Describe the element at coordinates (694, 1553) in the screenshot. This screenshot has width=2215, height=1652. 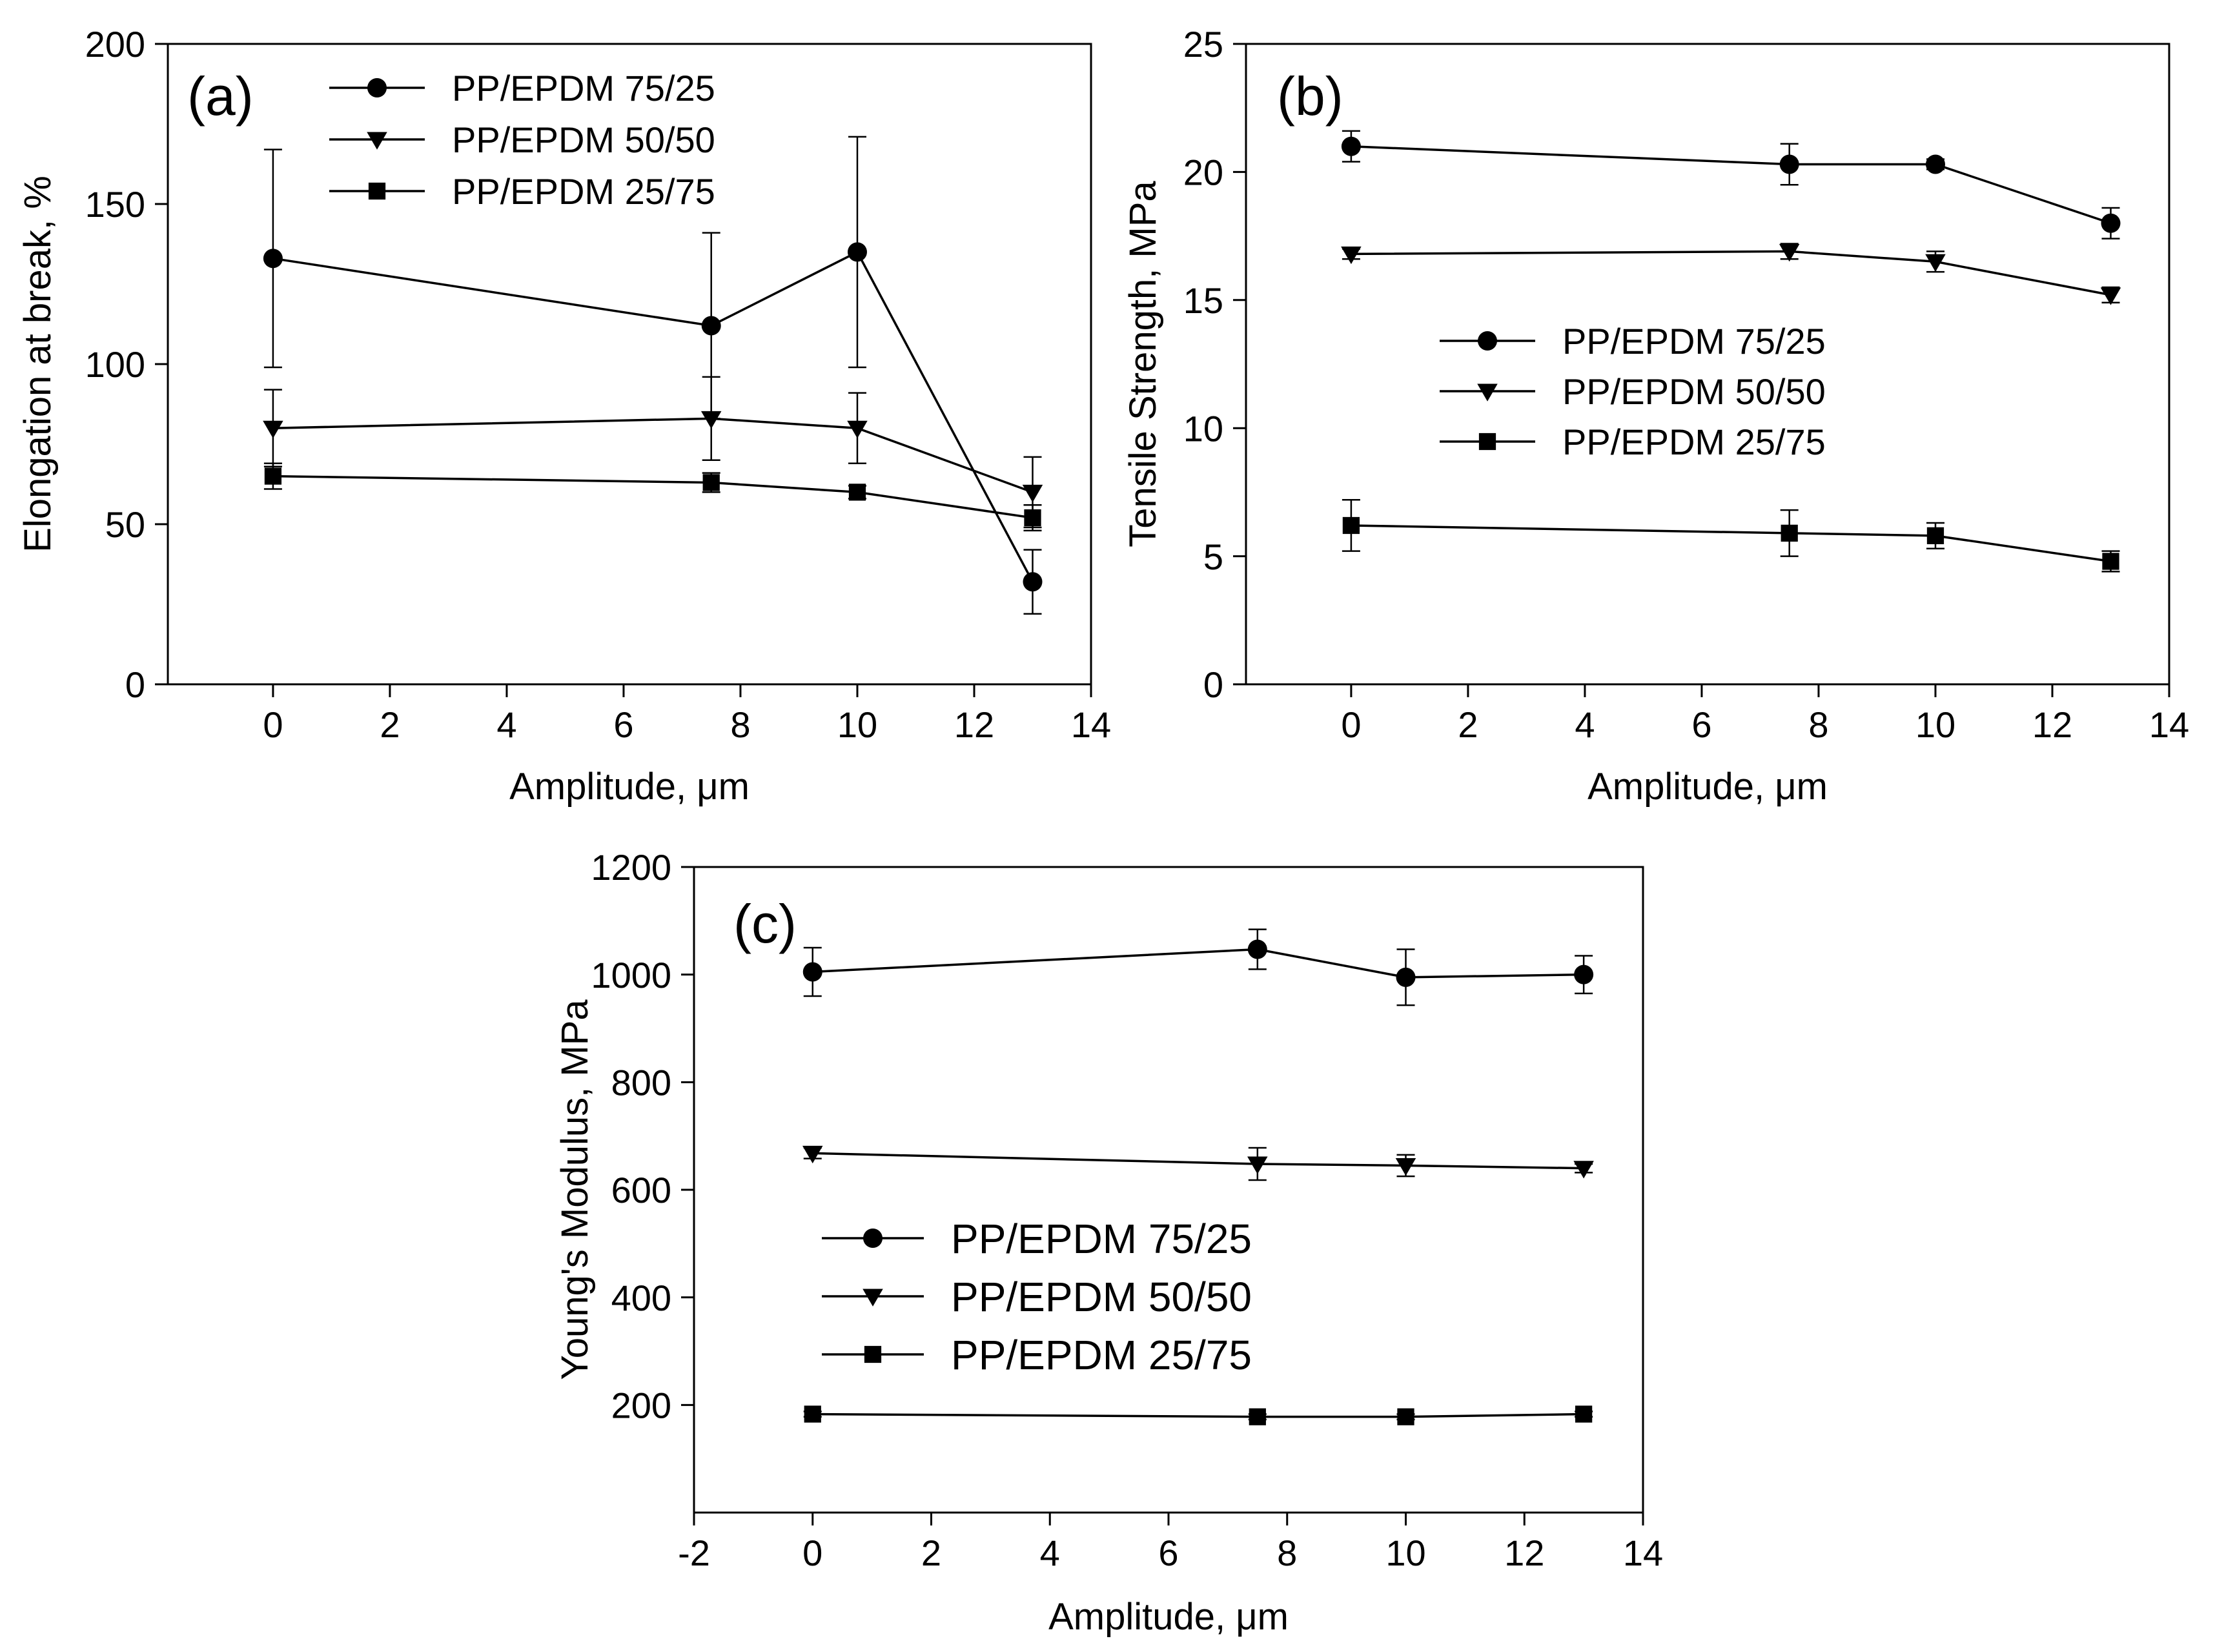
I see `x-tick-label: -2` at that location.